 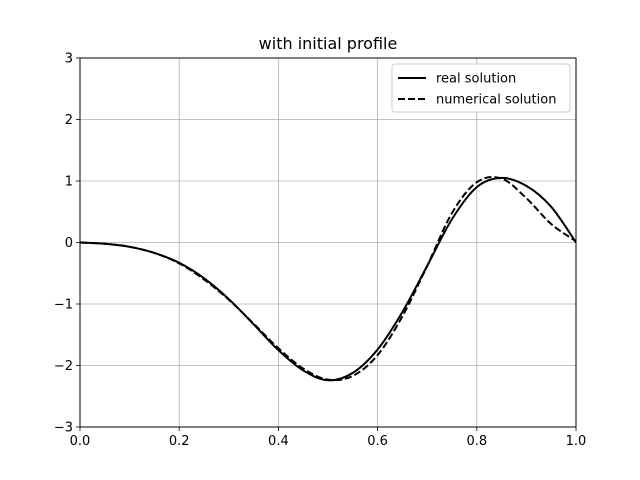 I want to click on legend: real solution numerical solution, so click(x=481, y=88).